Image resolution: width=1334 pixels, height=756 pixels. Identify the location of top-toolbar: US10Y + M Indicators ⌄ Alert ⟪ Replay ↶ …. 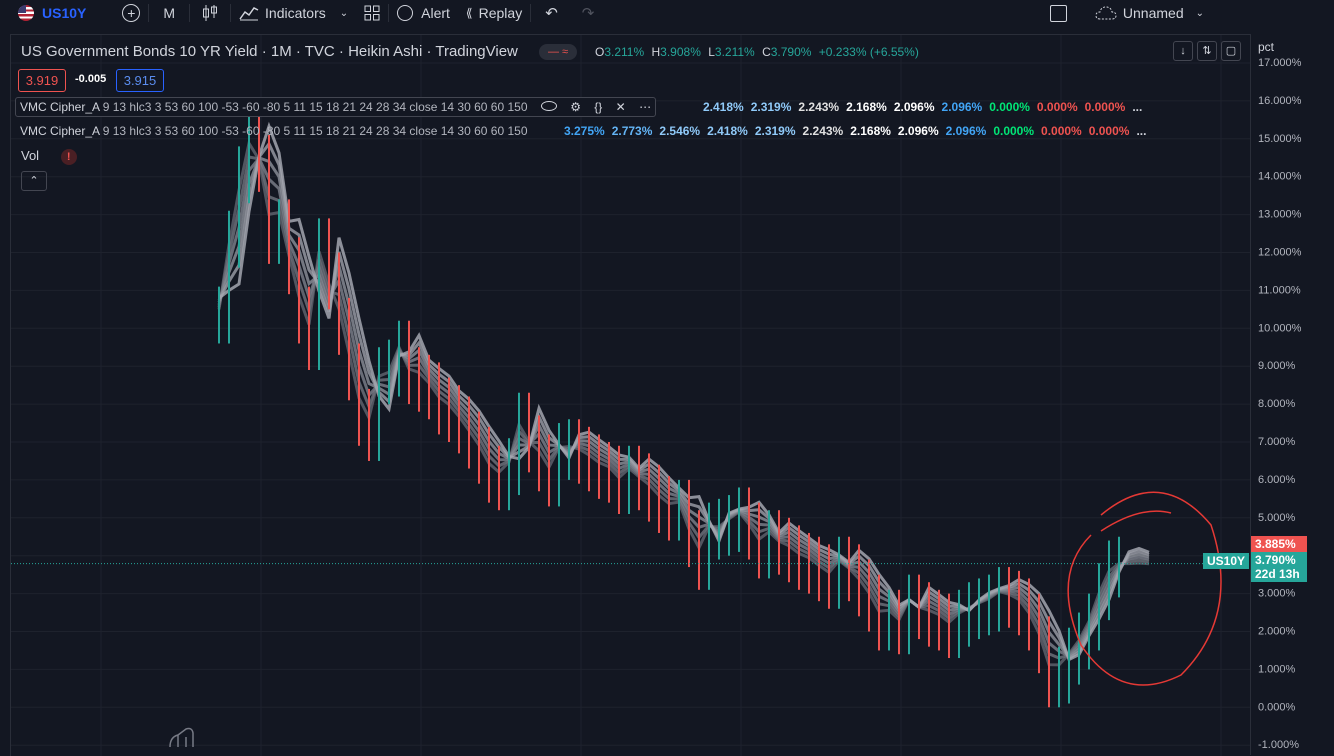
(667, 13).